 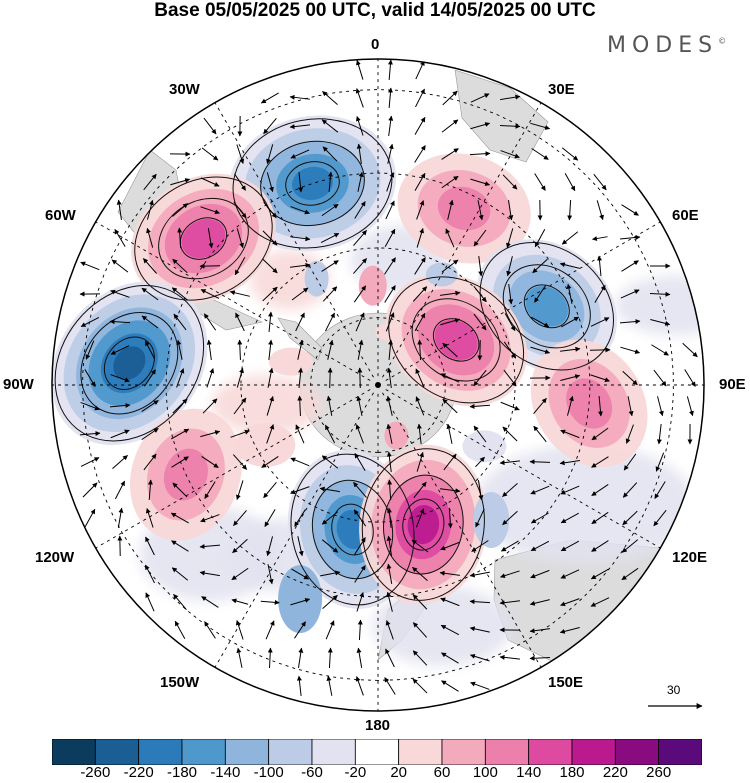 I want to click on anomaly-cell, so click(x=464, y=208).